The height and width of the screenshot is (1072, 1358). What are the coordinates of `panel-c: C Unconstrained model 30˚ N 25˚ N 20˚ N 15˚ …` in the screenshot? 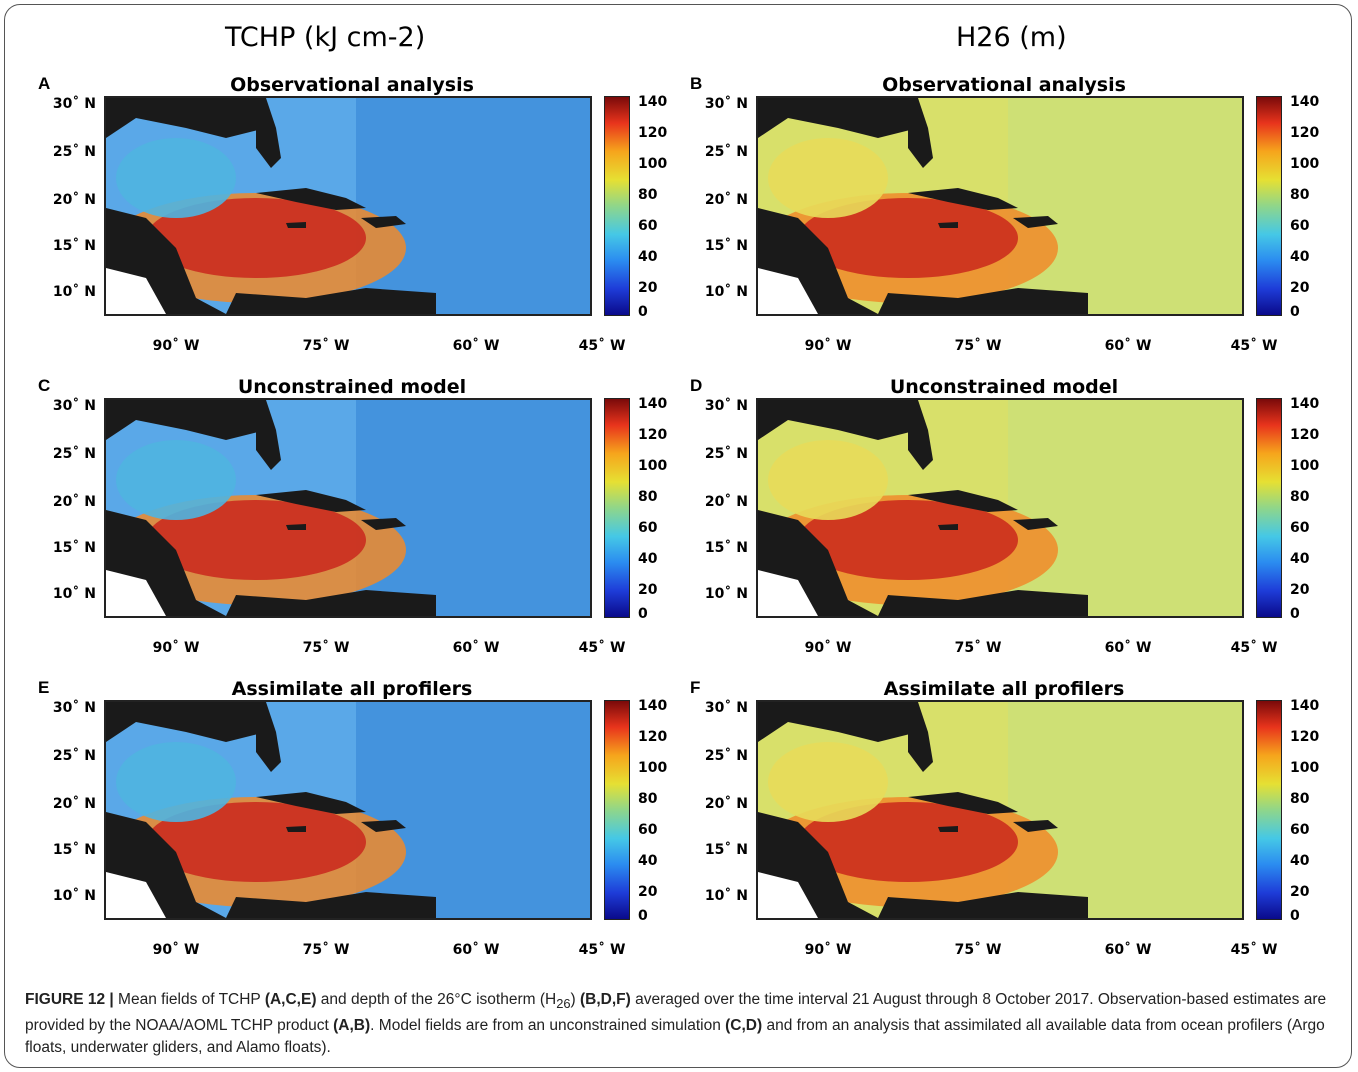 It's located at (358, 526).